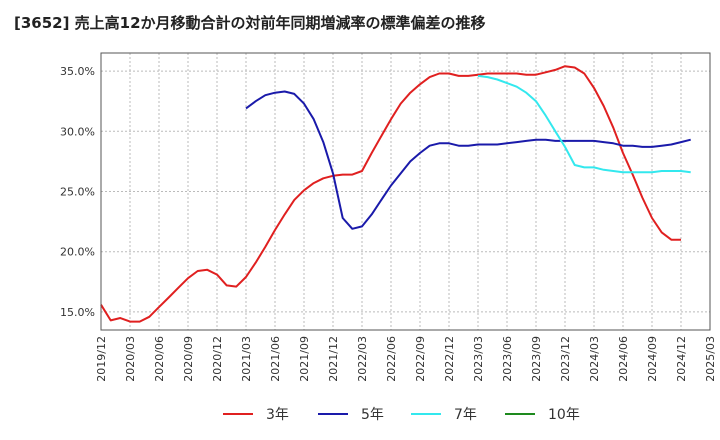 The width and height of the screenshot is (720, 440). I want to click on y-axis-ticks: 15.0% 20.0% 25.0% 30.0% 35.0%, so click(77, 192).